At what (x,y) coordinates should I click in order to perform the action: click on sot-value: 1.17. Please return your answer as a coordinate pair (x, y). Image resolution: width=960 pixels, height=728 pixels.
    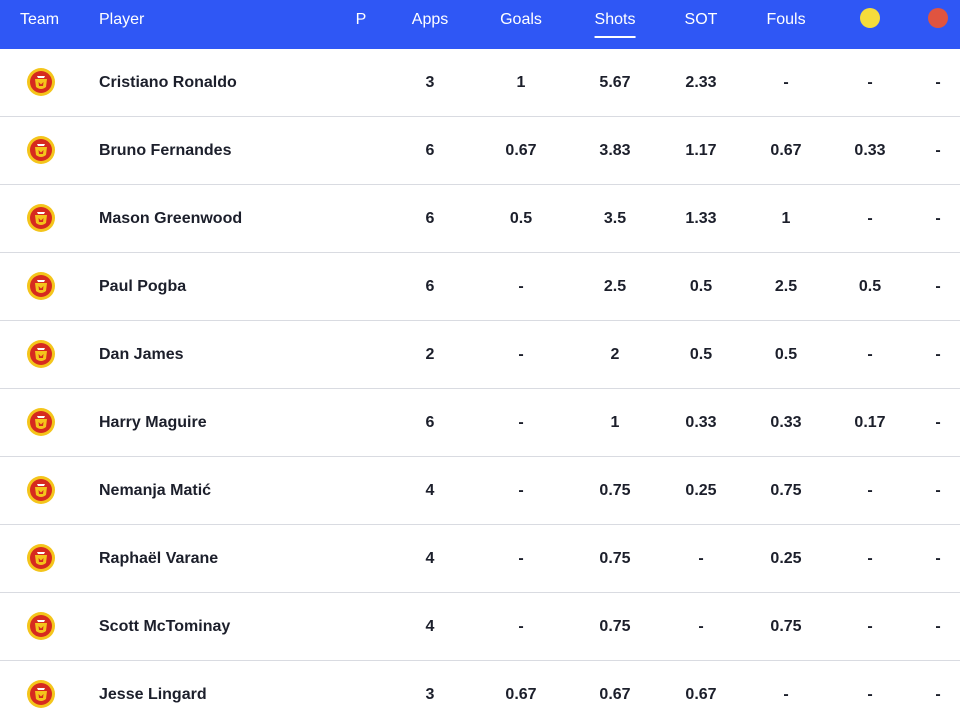
    Looking at the image, I should click on (701, 150).